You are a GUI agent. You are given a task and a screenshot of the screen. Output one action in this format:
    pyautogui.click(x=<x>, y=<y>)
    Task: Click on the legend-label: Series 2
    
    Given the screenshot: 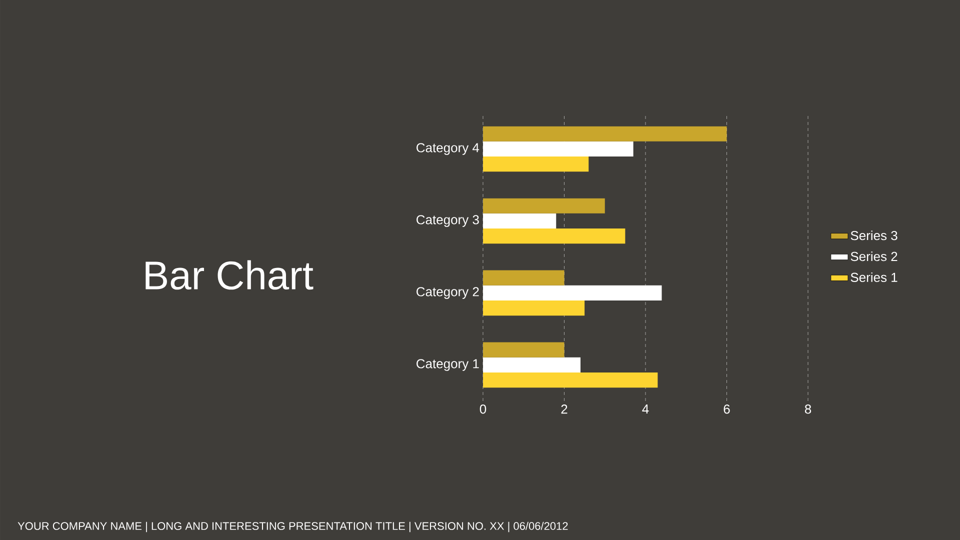 What is the action you would take?
    pyautogui.click(x=874, y=257)
    